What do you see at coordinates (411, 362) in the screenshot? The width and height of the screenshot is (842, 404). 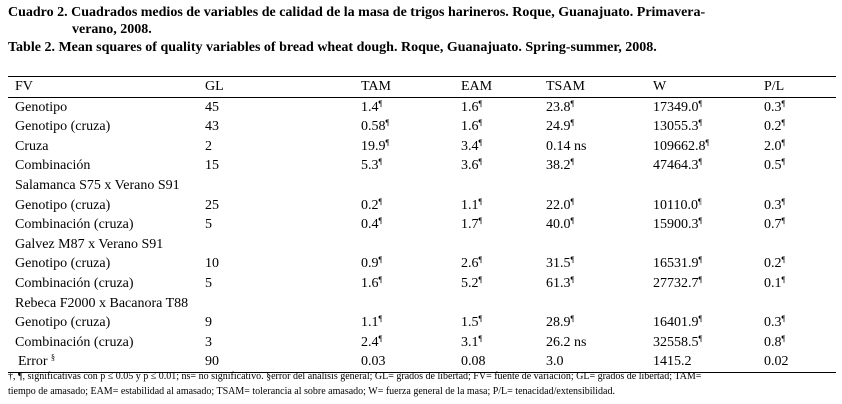 I see `cell-tam: 0.03` at bounding box center [411, 362].